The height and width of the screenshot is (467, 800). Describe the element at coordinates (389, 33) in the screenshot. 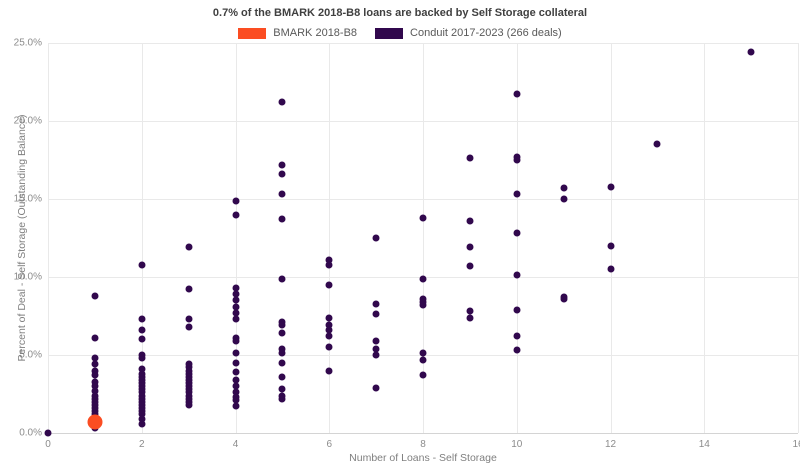

I see `conduit-swatch-icon` at that location.